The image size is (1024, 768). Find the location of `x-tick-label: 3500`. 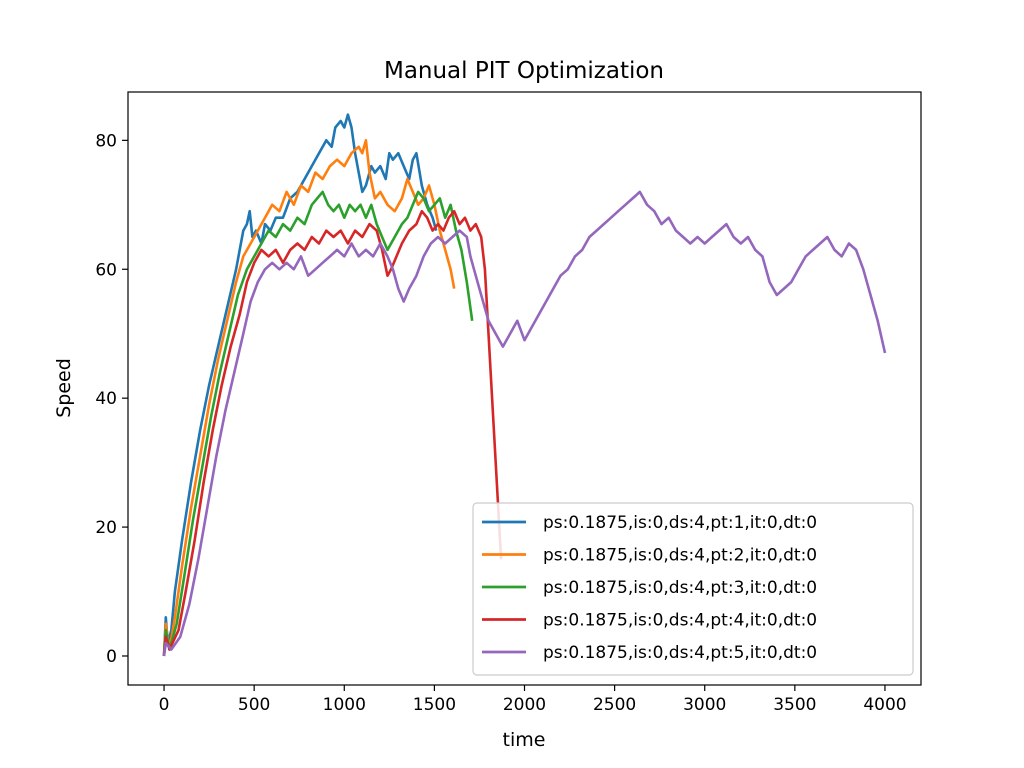

x-tick-label: 3500 is located at coordinates (794, 705).